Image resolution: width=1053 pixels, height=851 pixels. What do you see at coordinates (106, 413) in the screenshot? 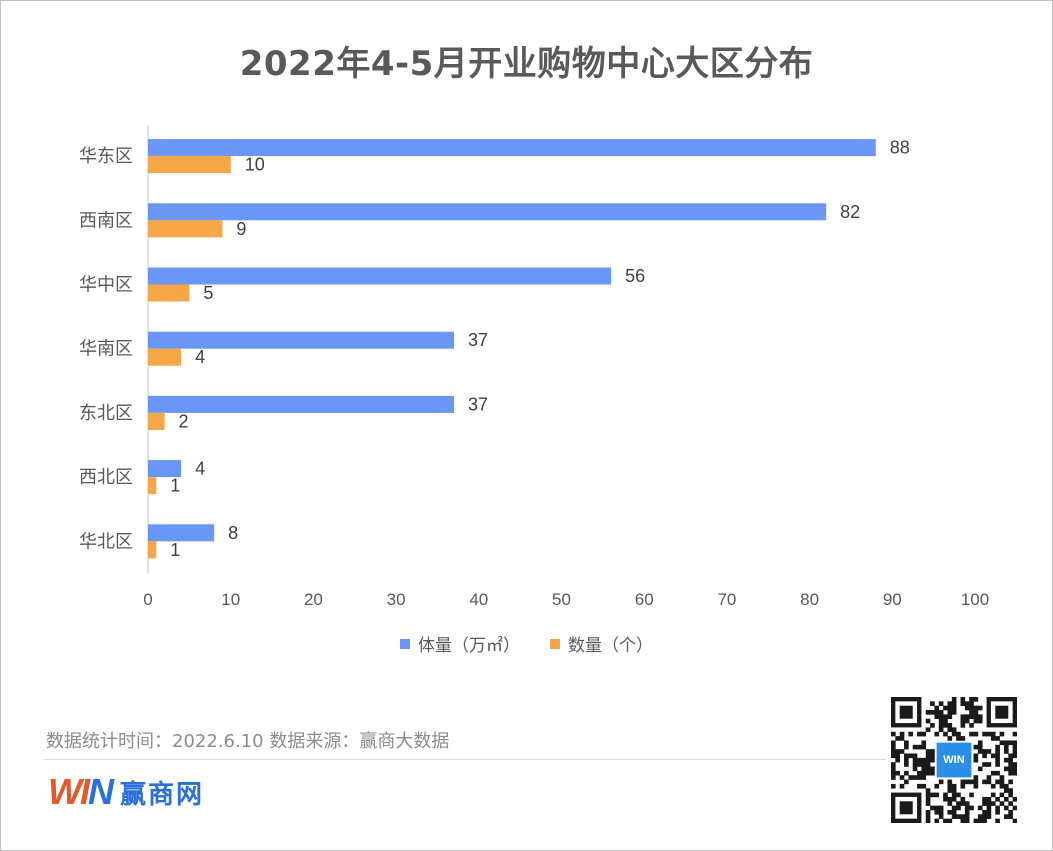
I see `category-label: 东北区` at bounding box center [106, 413].